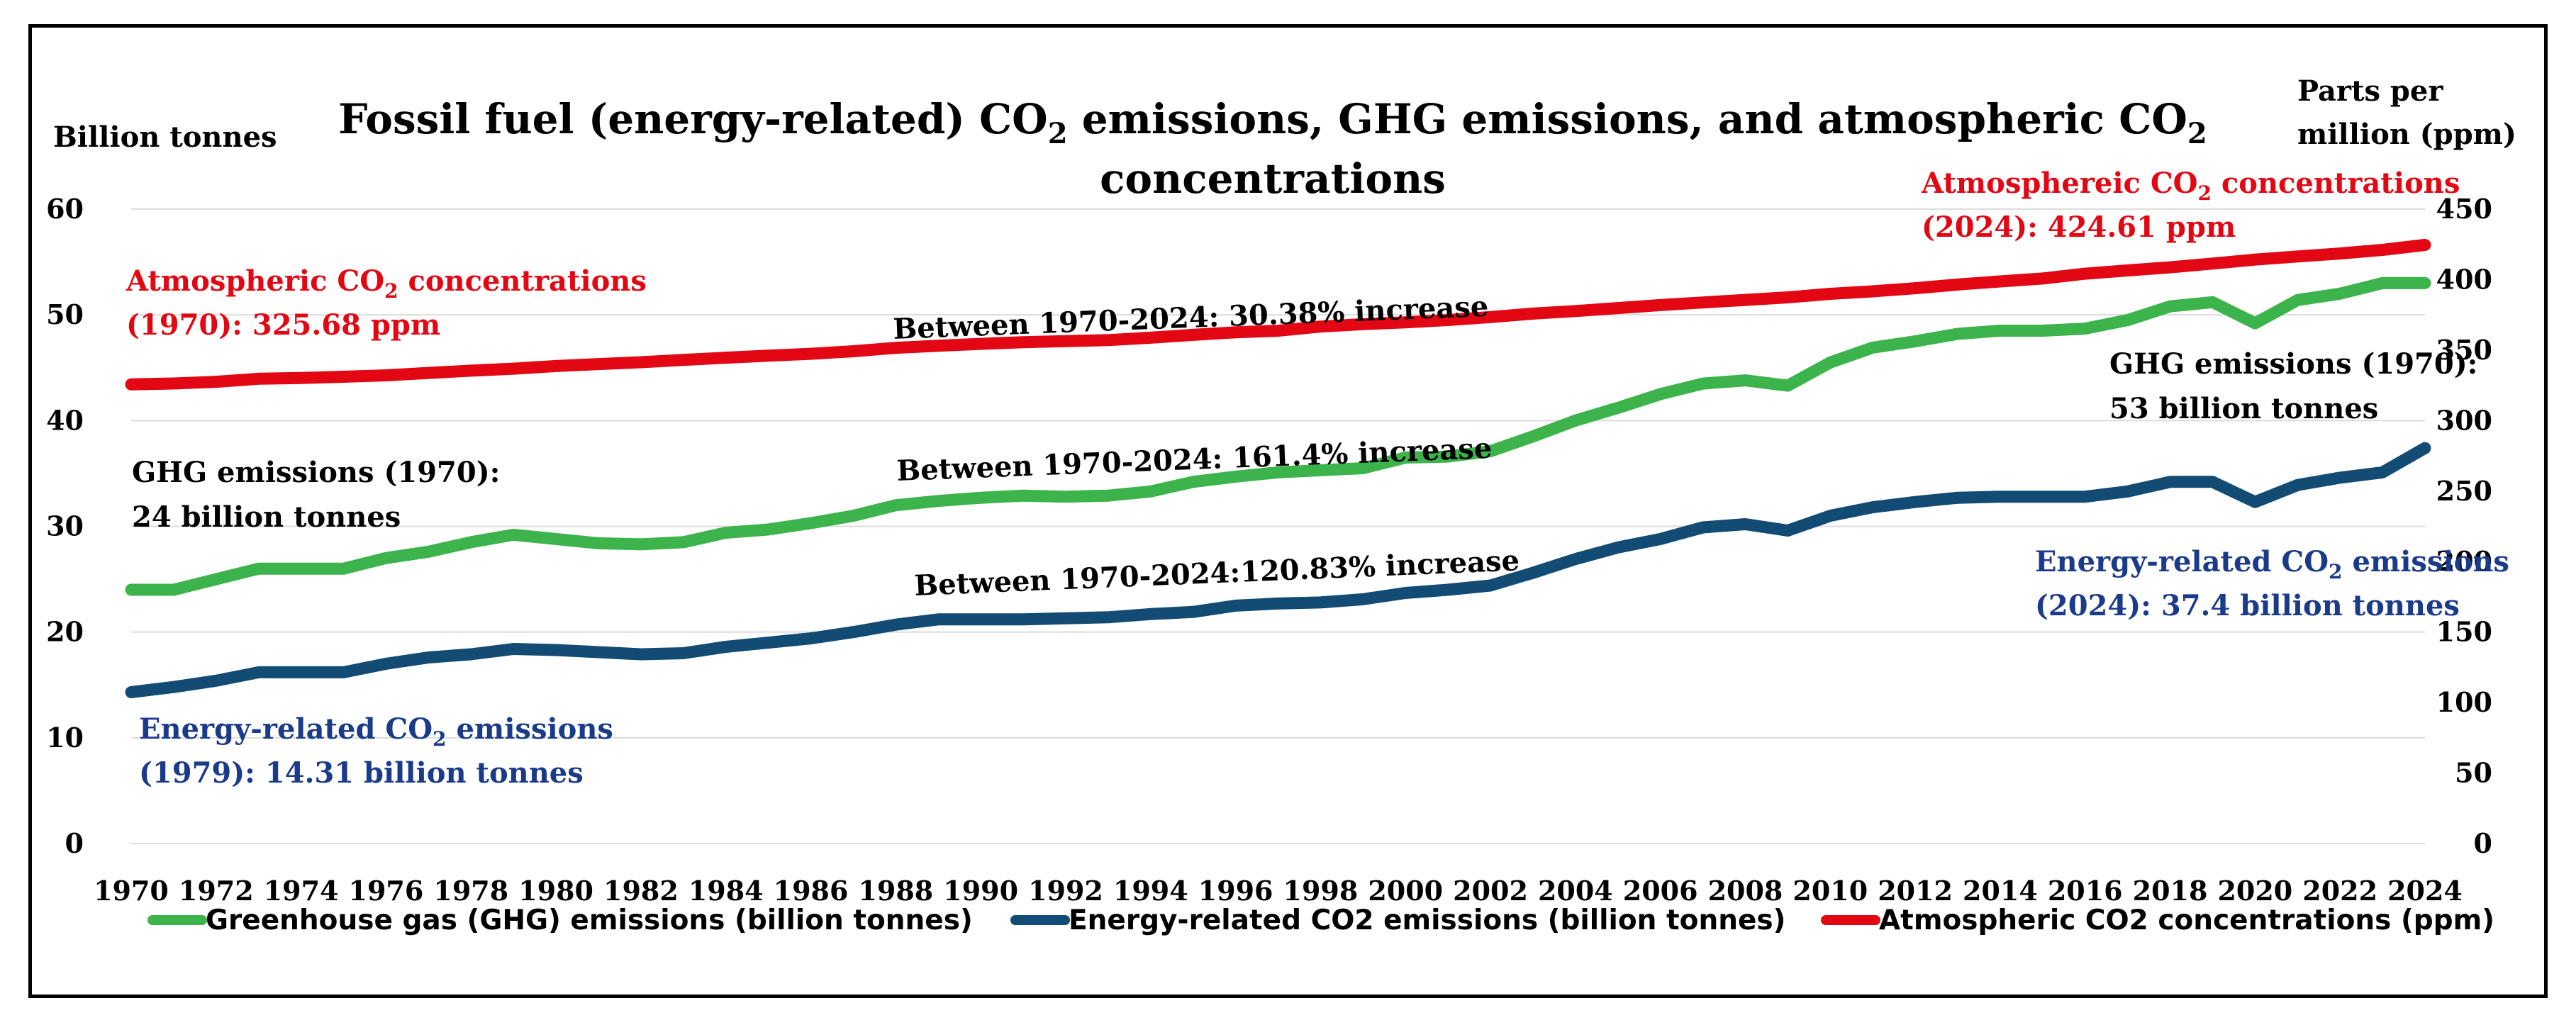 The width and height of the screenshot is (2576, 1025). Describe the element at coordinates (2079, 227) in the screenshot. I see `annotation-atm-2024-line2: (2024): 424.61 ppm` at that location.